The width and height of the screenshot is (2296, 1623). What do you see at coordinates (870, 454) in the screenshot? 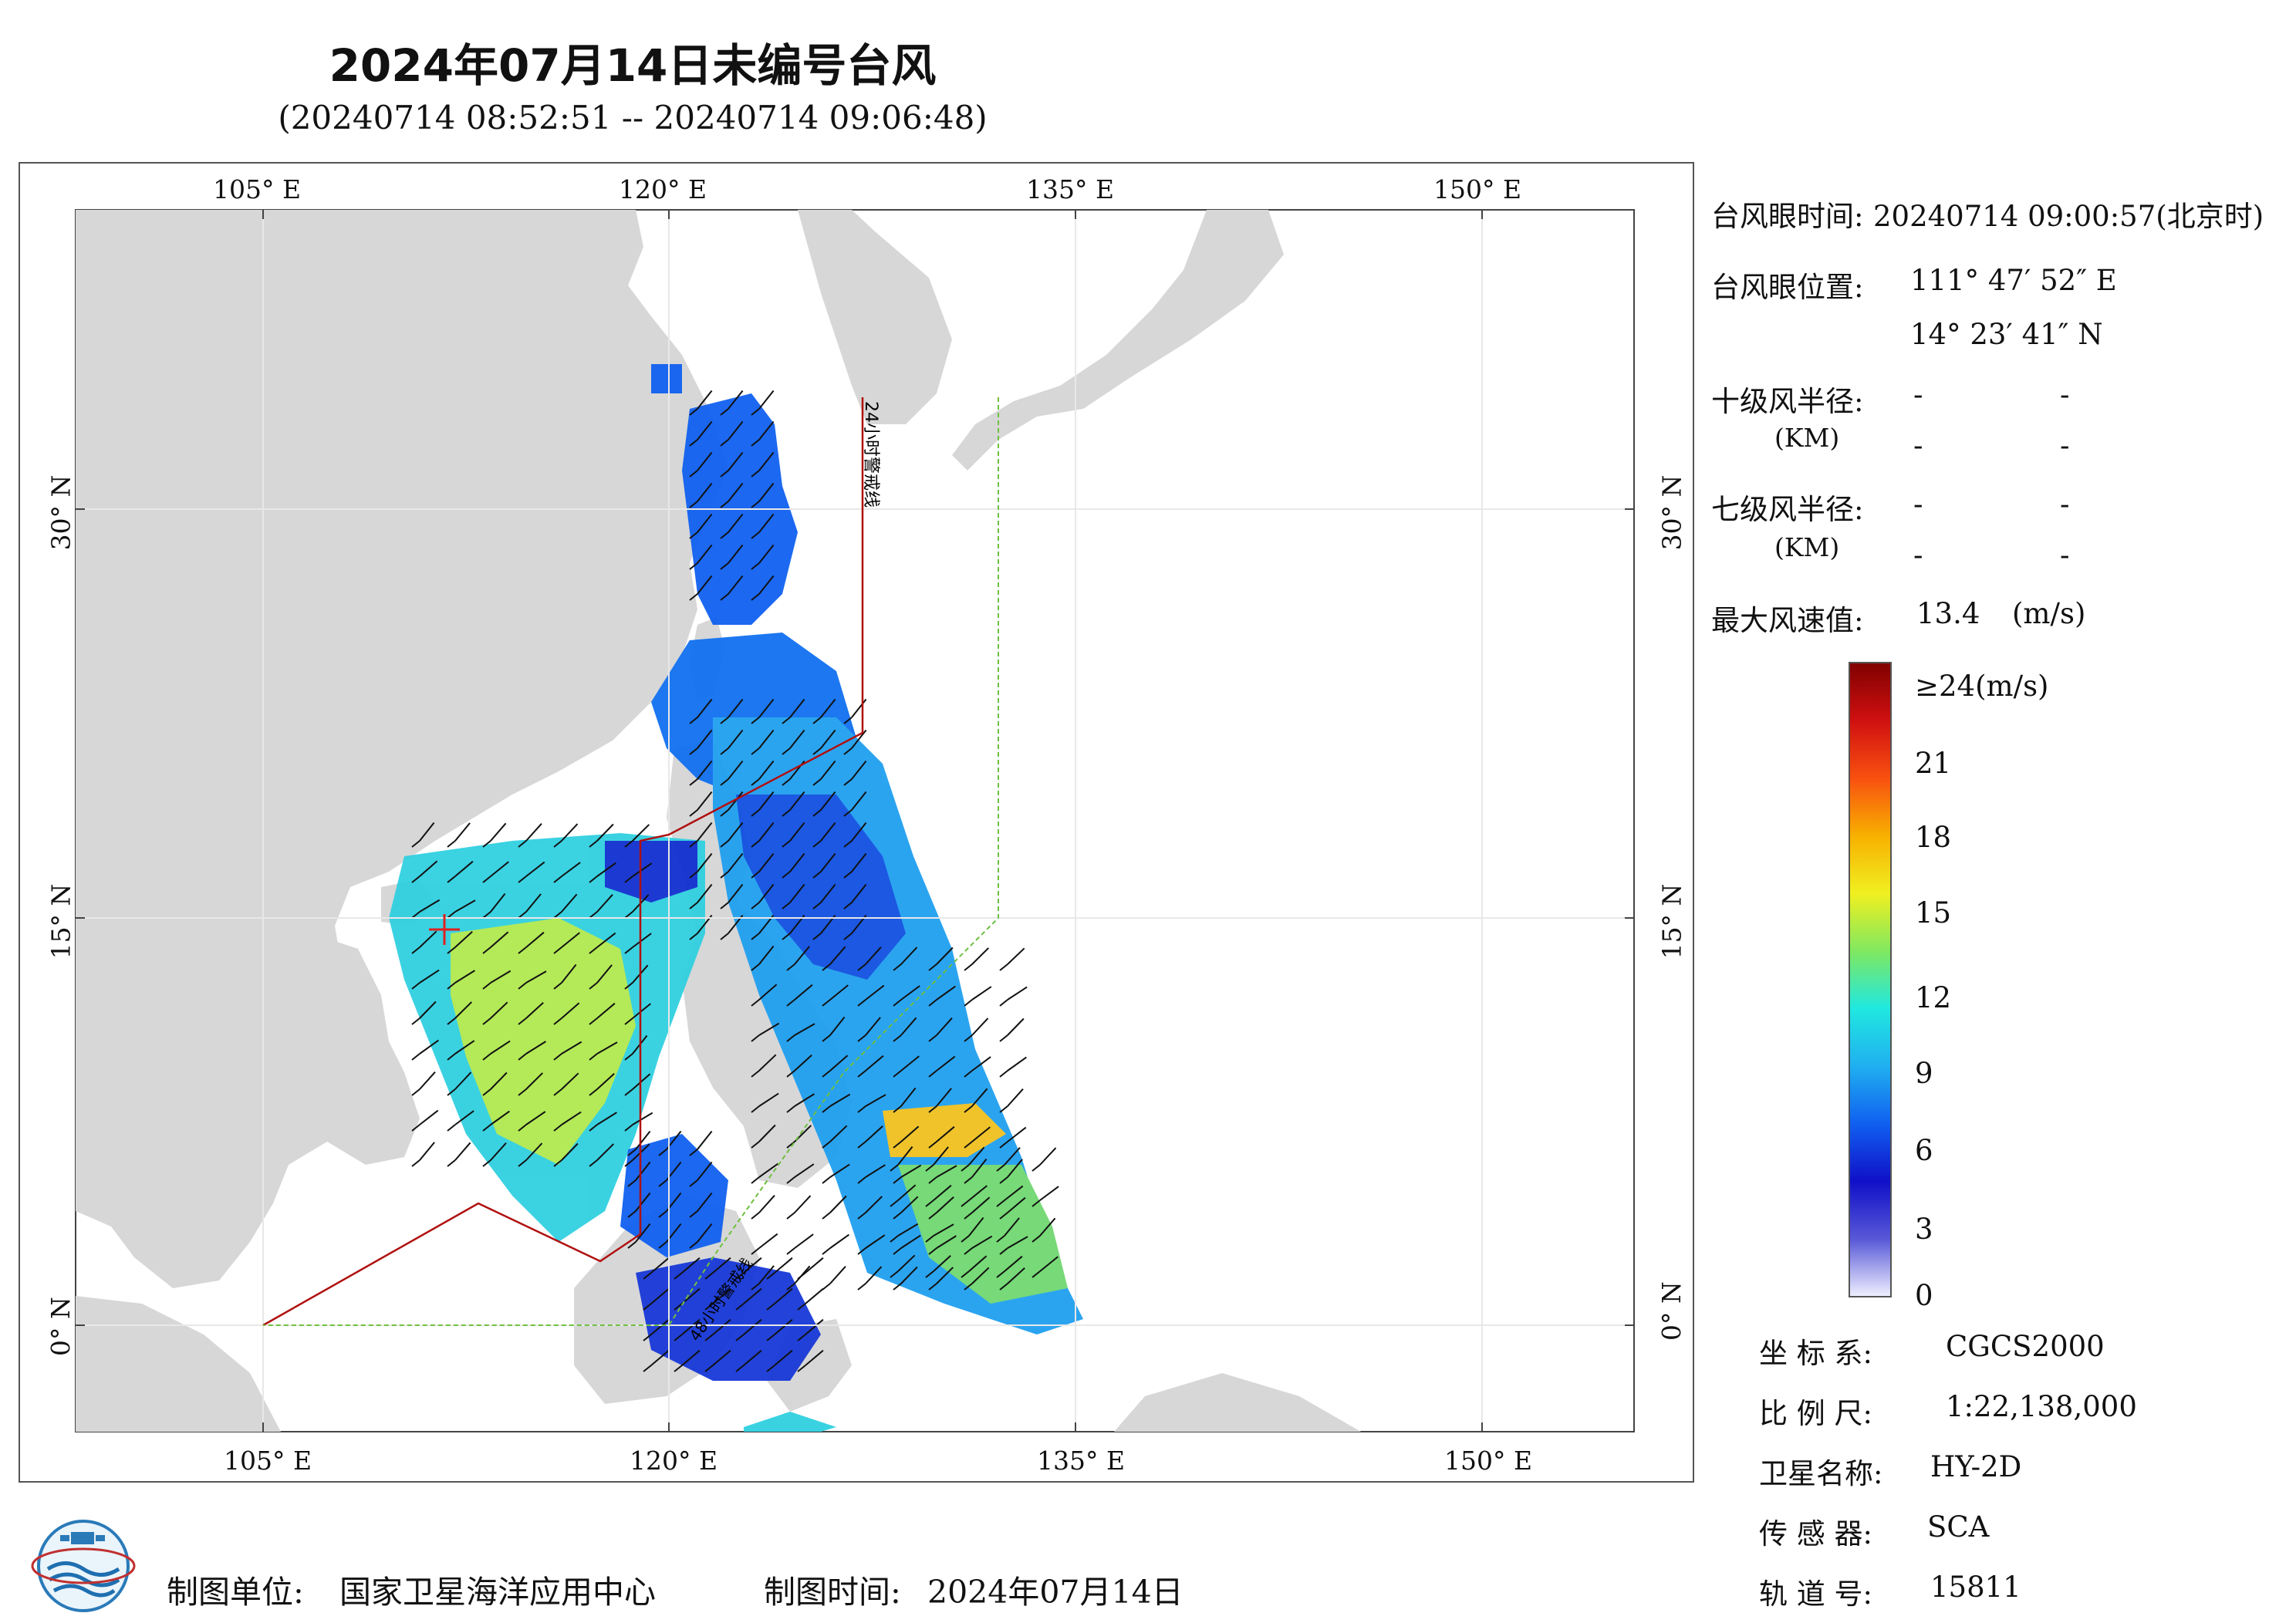
I see `warning-line-24h-label: 24小时警戒线` at bounding box center [870, 454].